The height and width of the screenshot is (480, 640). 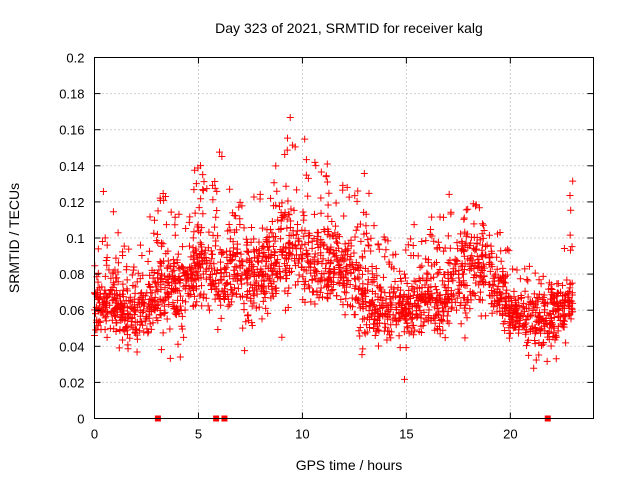 I want to click on y-tick-label: 0.16, so click(x=71, y=130).